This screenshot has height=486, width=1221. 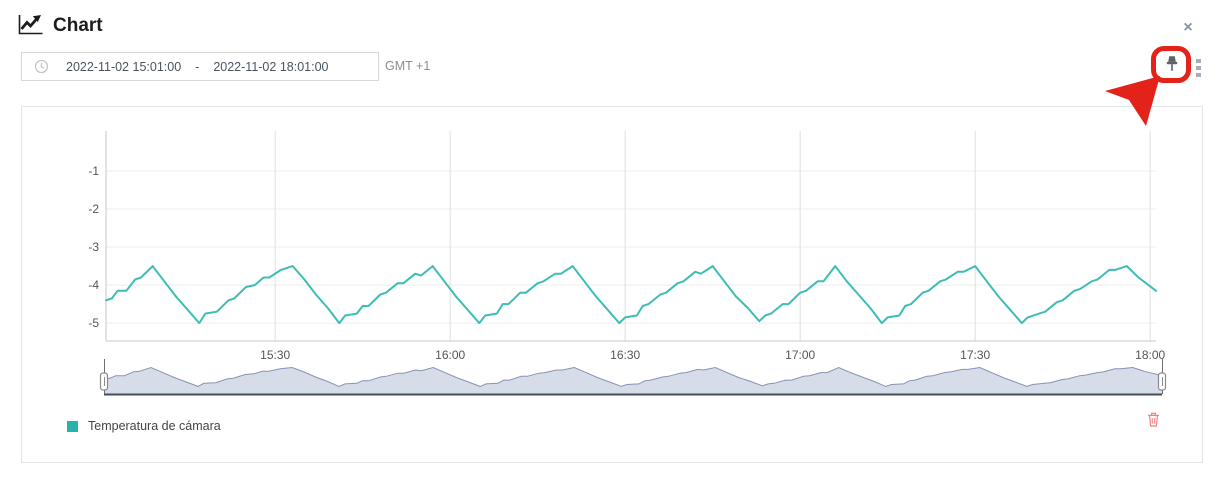 I want to click on navigator-area, so click(x=633, y=381).